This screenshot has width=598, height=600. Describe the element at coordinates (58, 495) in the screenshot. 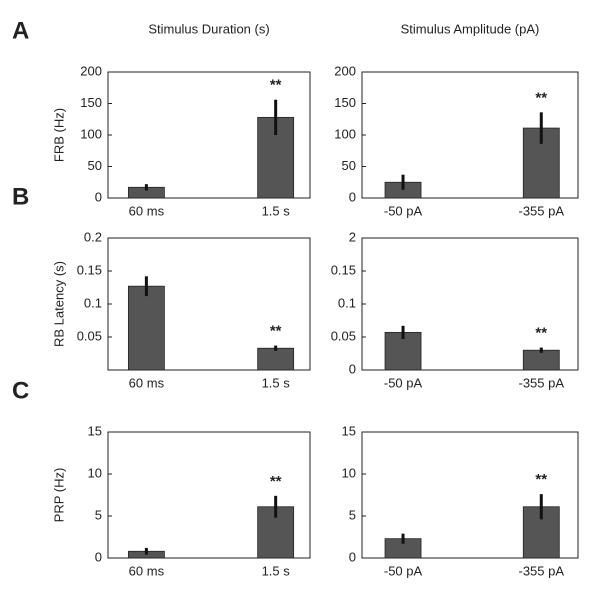

I see `y-axis-label: PRP (Hz)` at that location.